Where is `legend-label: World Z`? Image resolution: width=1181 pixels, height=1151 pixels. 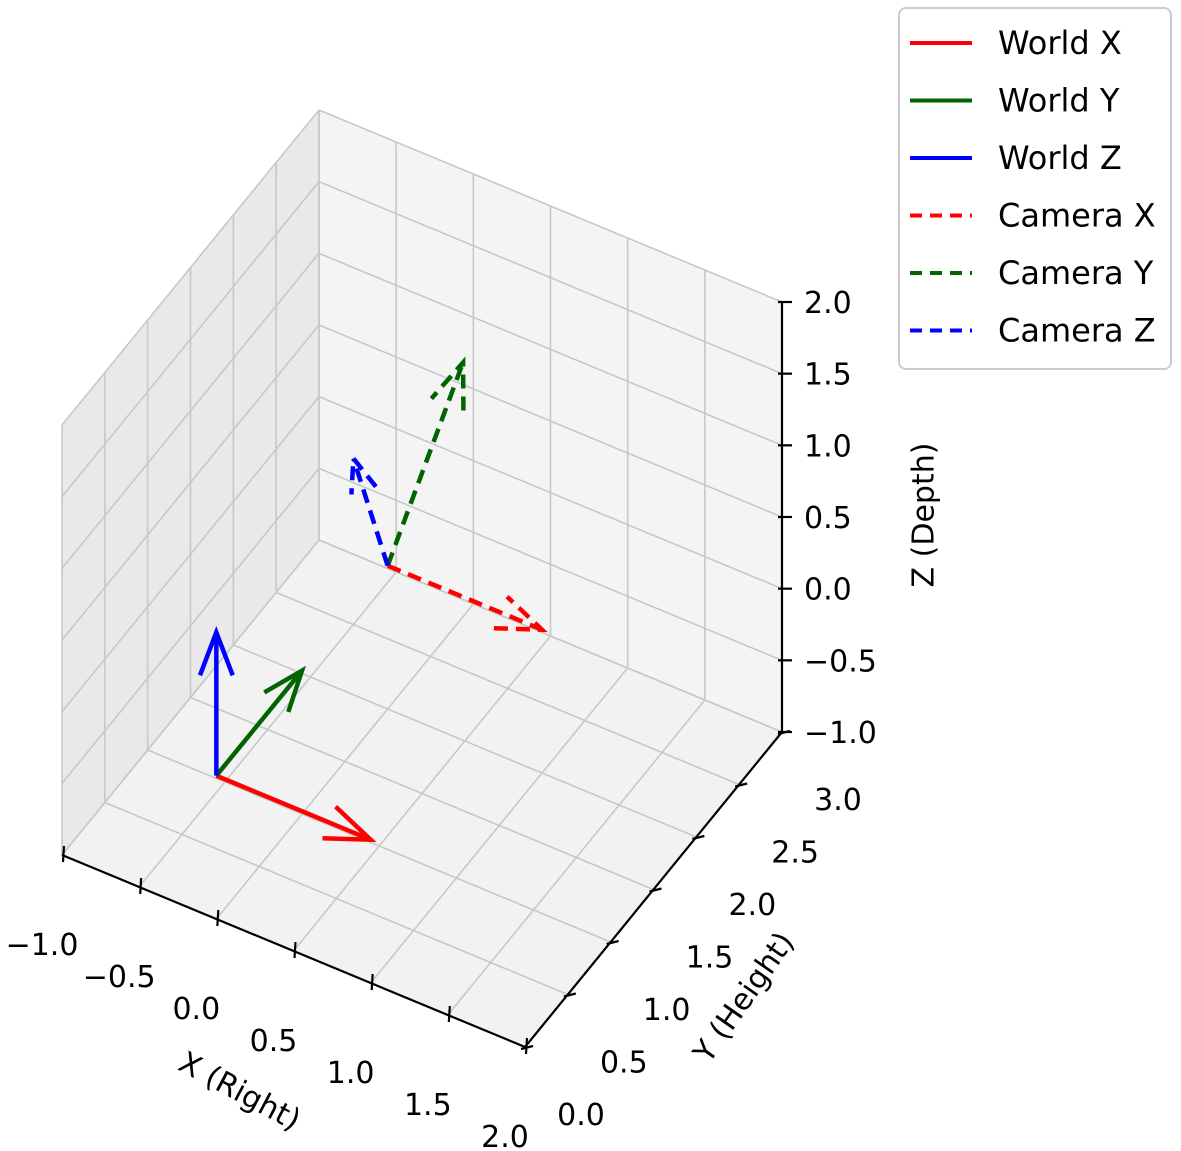 legend-label: World Z is located at coordinates (1060, 158).